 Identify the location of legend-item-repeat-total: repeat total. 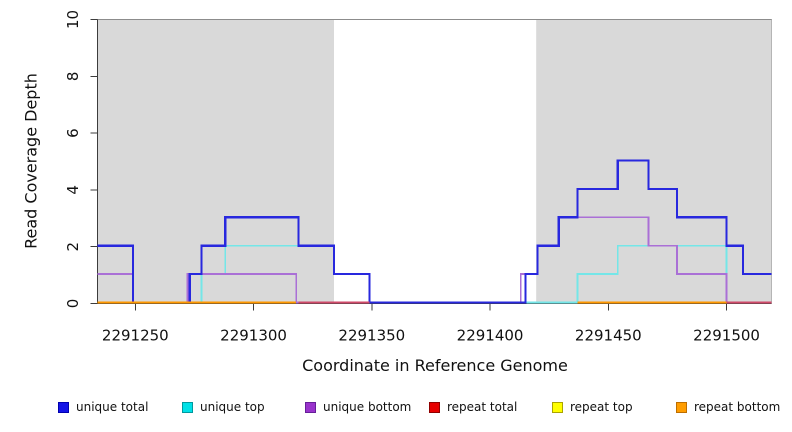
(473, 407).